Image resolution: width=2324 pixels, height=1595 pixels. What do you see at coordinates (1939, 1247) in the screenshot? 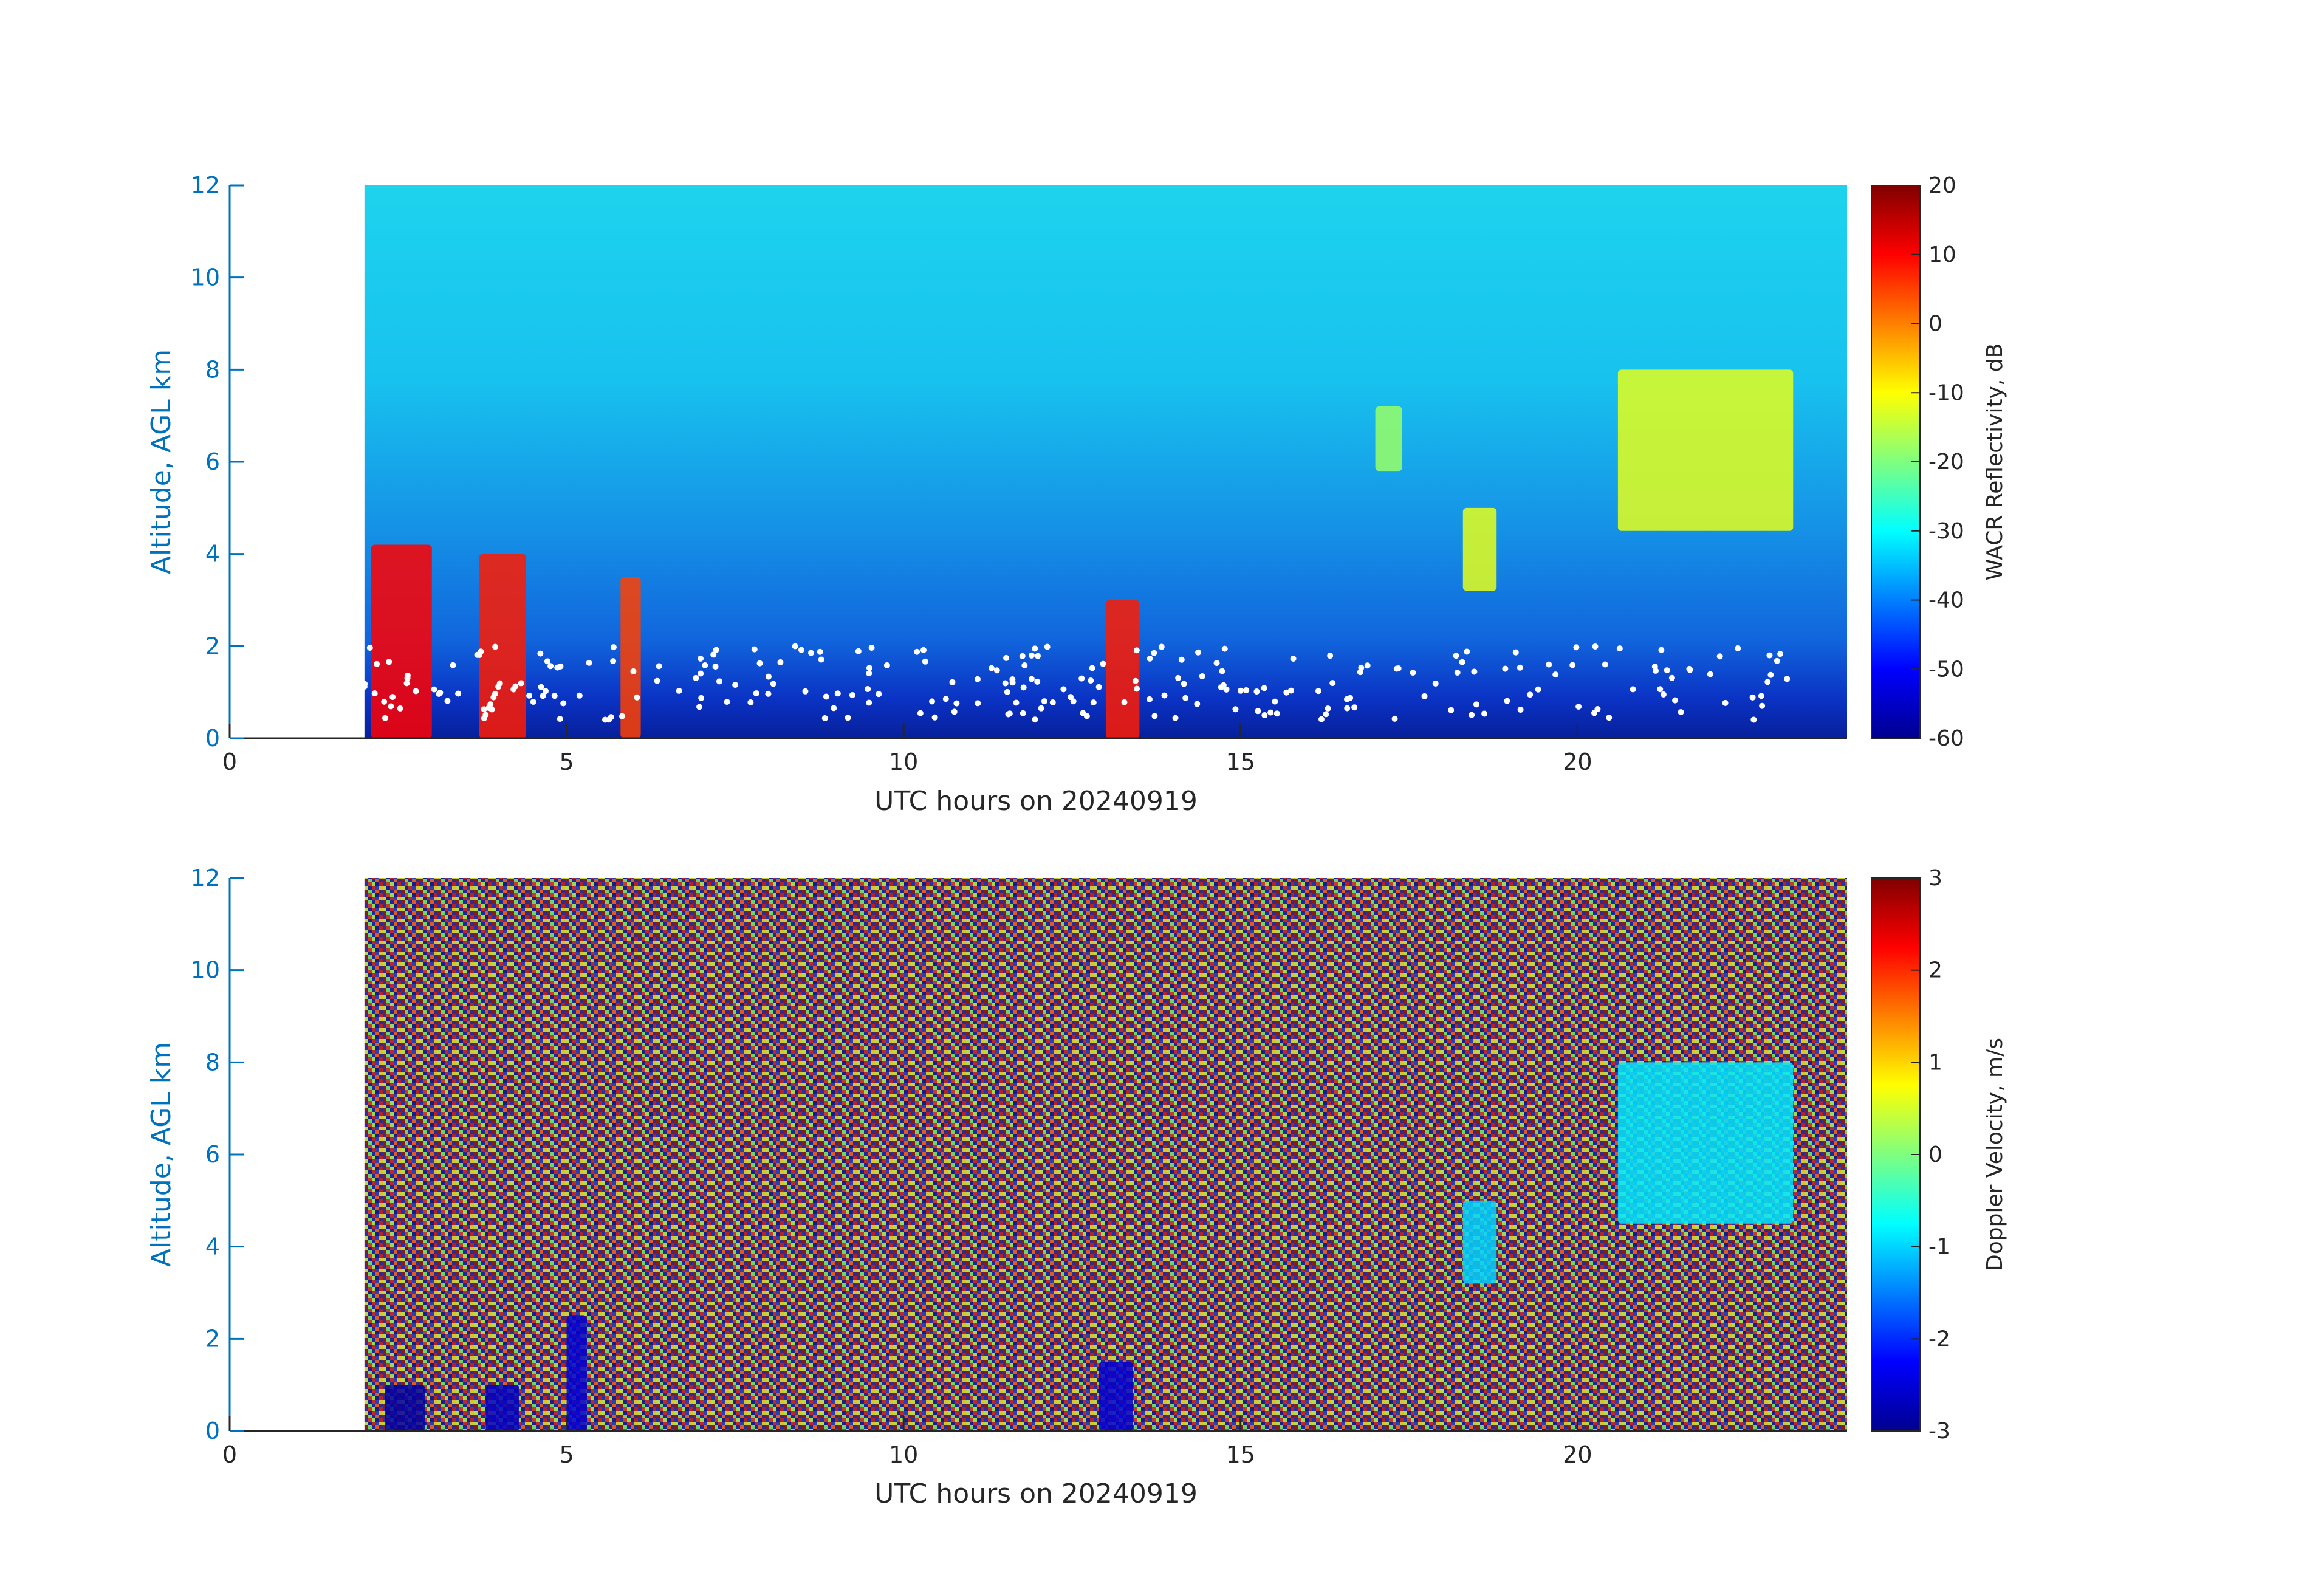
I see `colorbar-tick-label: -1` at bounding box center [1939, 1247].